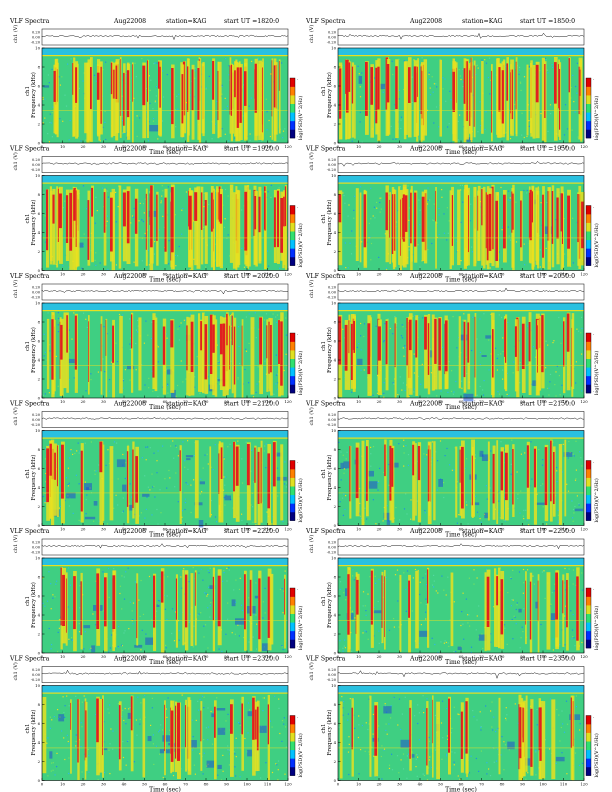 The image size is (612, 792). What do you see at coordinates (36, 415) in the screenshot?
I see `waveform-ytick-label: 0.20` at bounding box center [36, 415].